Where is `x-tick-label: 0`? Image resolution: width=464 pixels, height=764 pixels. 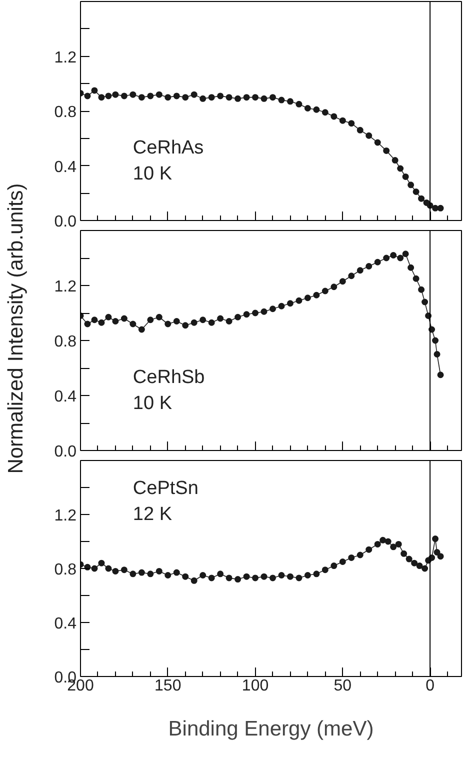
x-tick-label: 0 is located at coordinates (430, 686).